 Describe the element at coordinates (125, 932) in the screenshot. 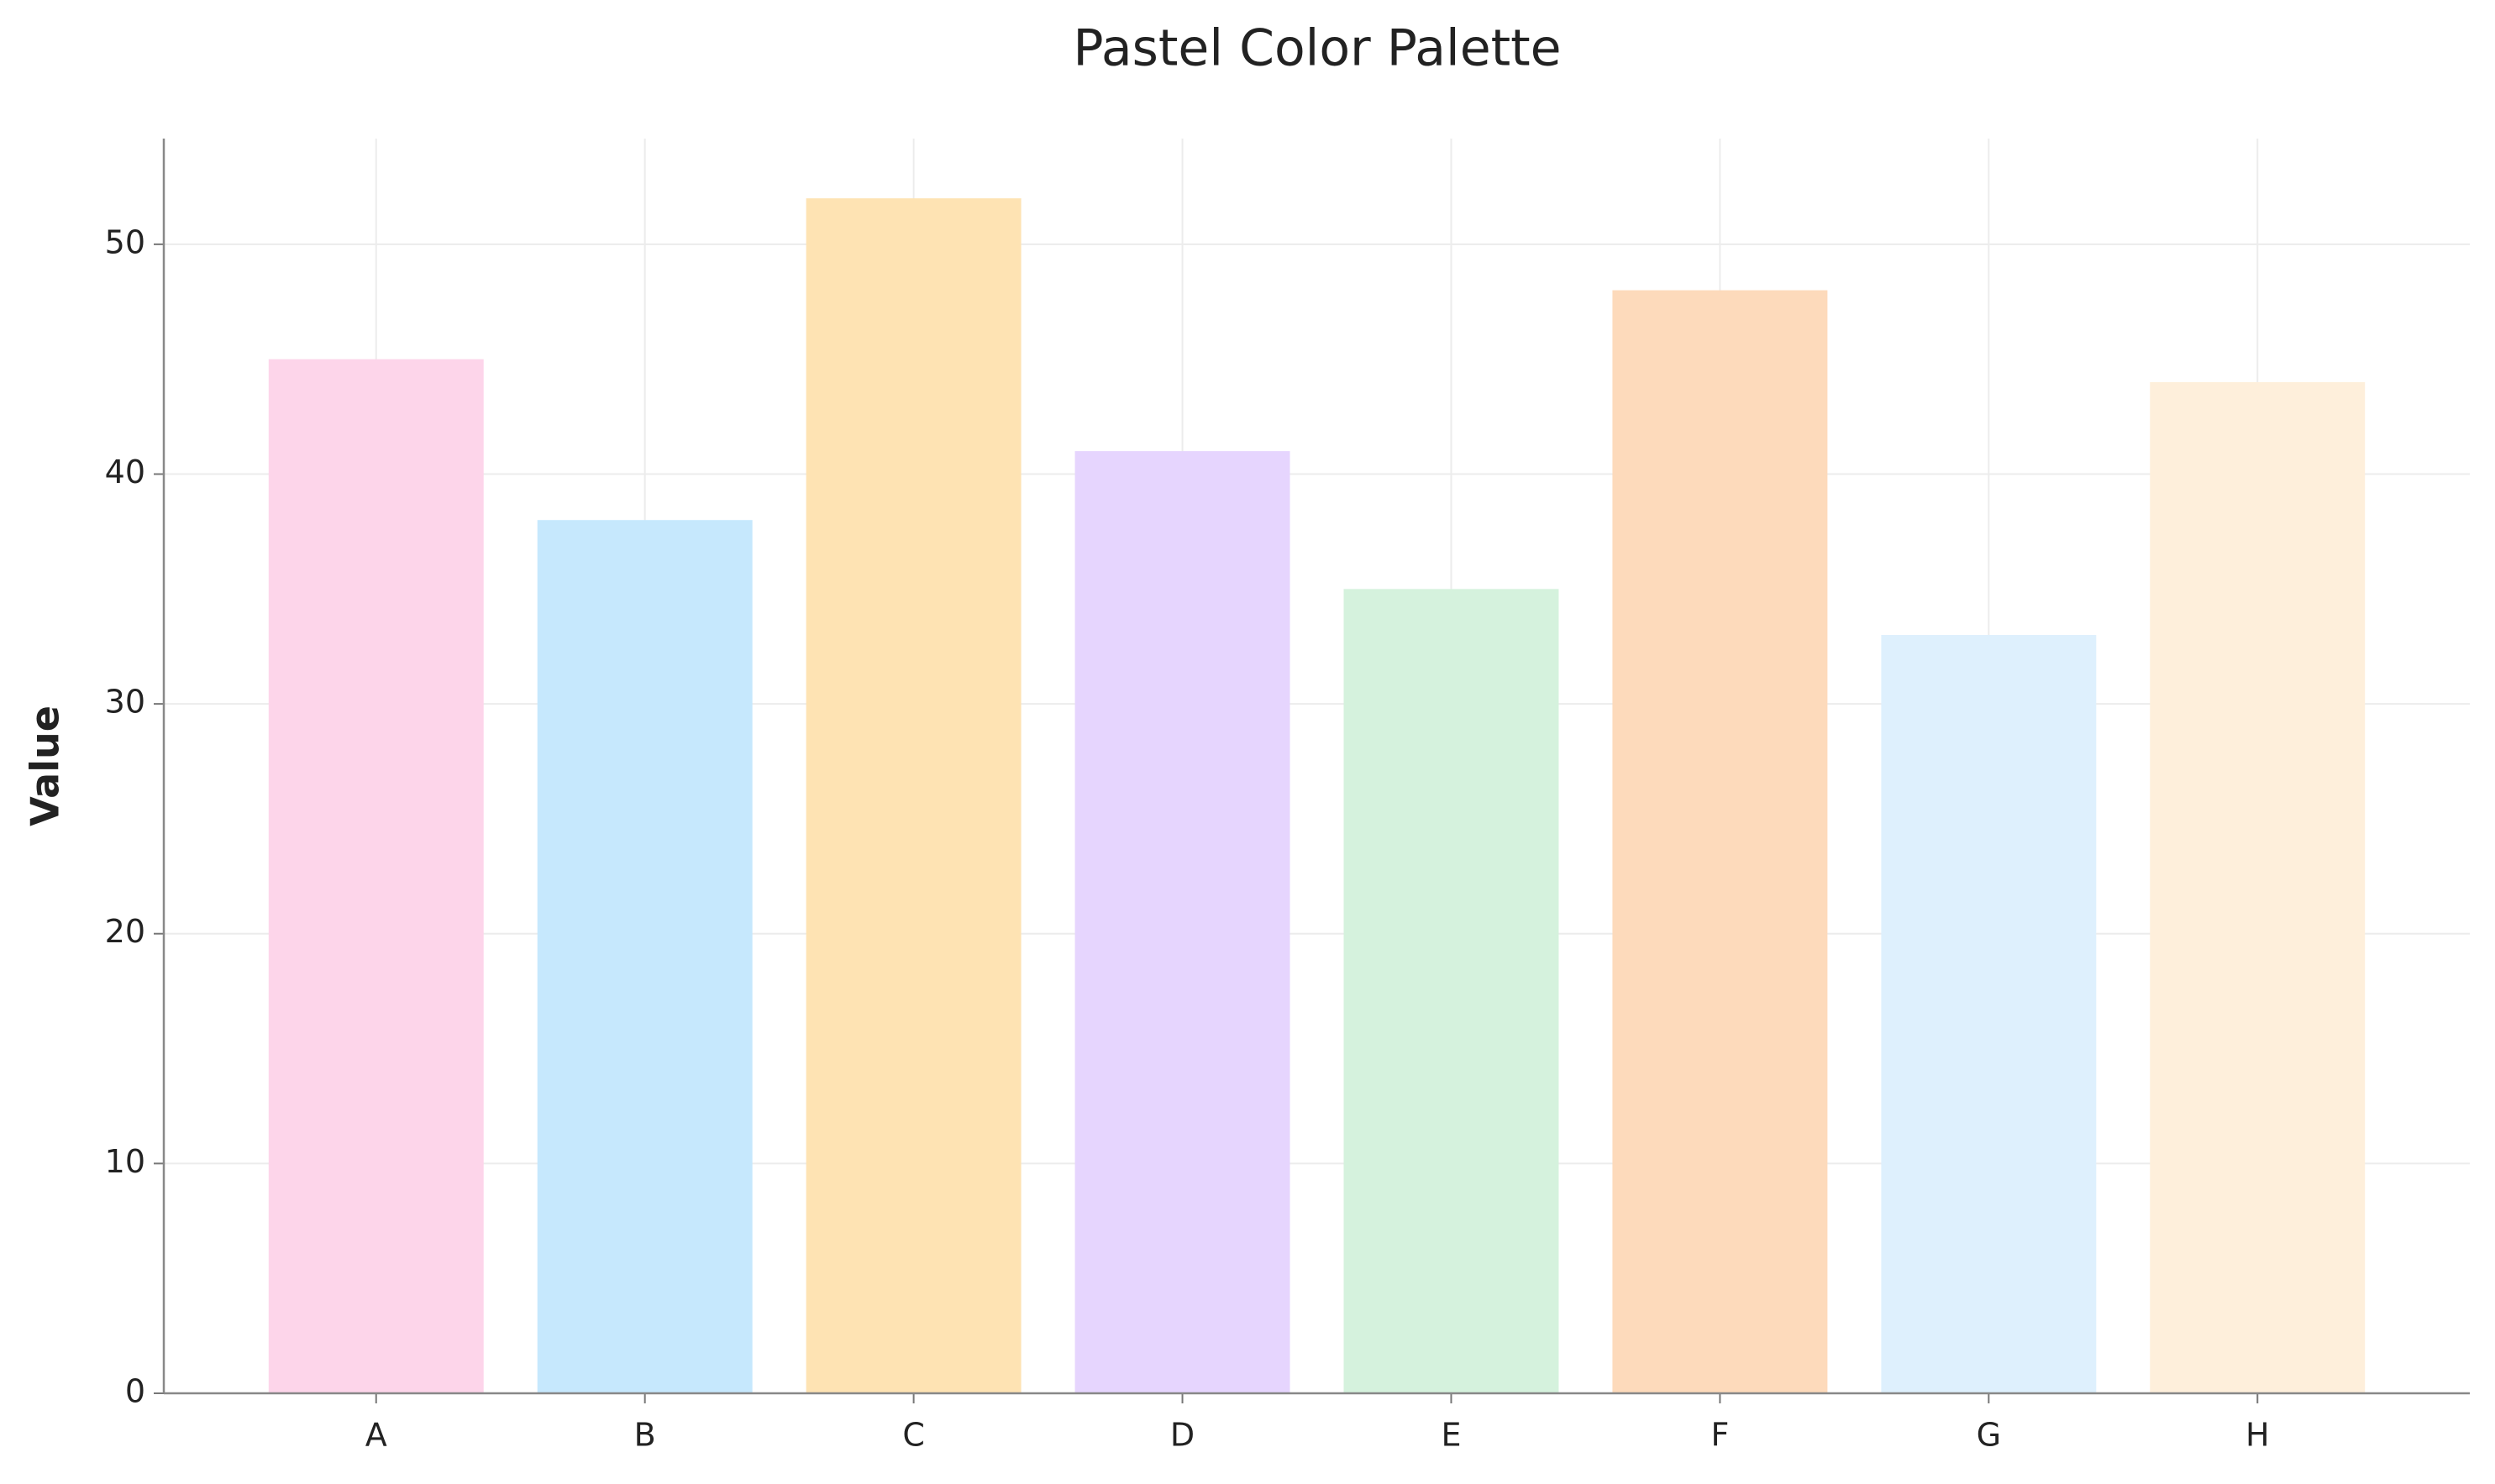

I see `y-tick-label: 20` at that location.